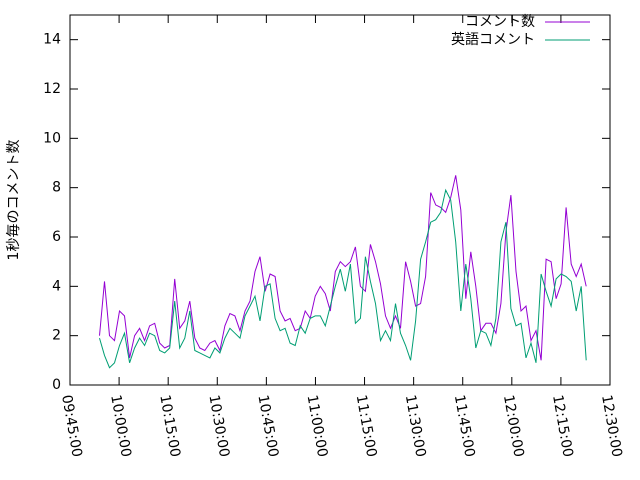 Image resolution: width=640 pixels, height=480 pixels. What do you see at coordinates (56, 237) in the screenshot?
I see `y-tick-label: 6` at bounding box center [56, 237].